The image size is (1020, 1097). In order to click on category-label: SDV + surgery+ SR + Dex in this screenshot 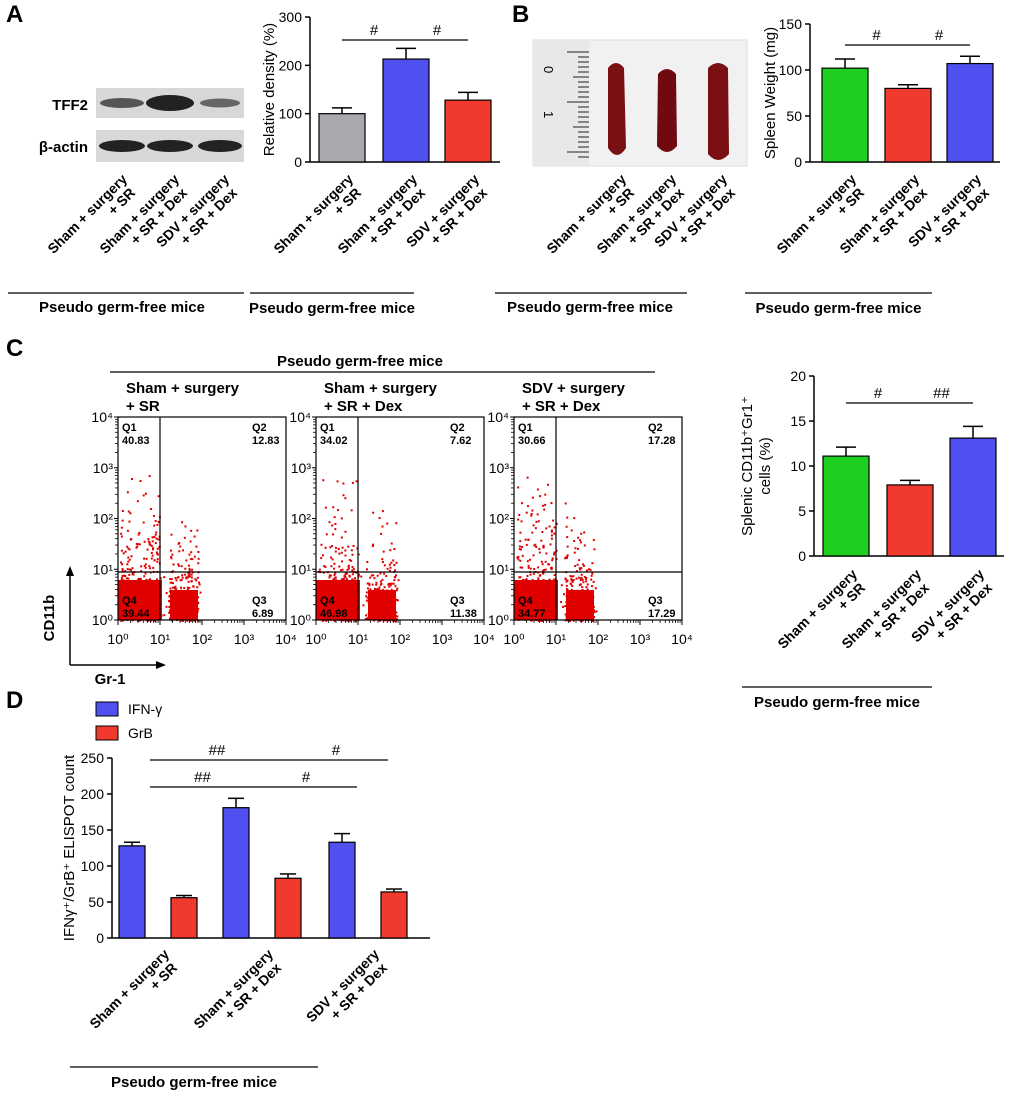, I will do `click(348, 991)`.